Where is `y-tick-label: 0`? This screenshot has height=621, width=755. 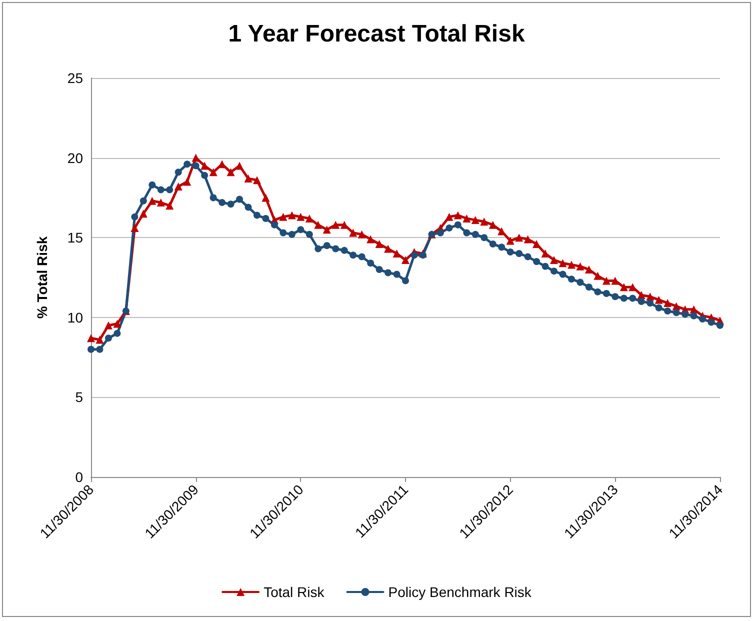 y-tick-label: 0 is located at coordinates (79, 477).